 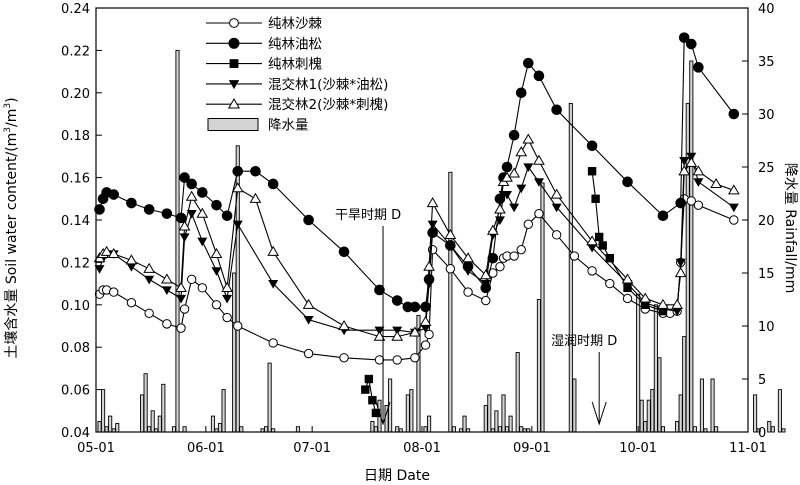 I want to click on arrow-head, so click(x=599, y=413).